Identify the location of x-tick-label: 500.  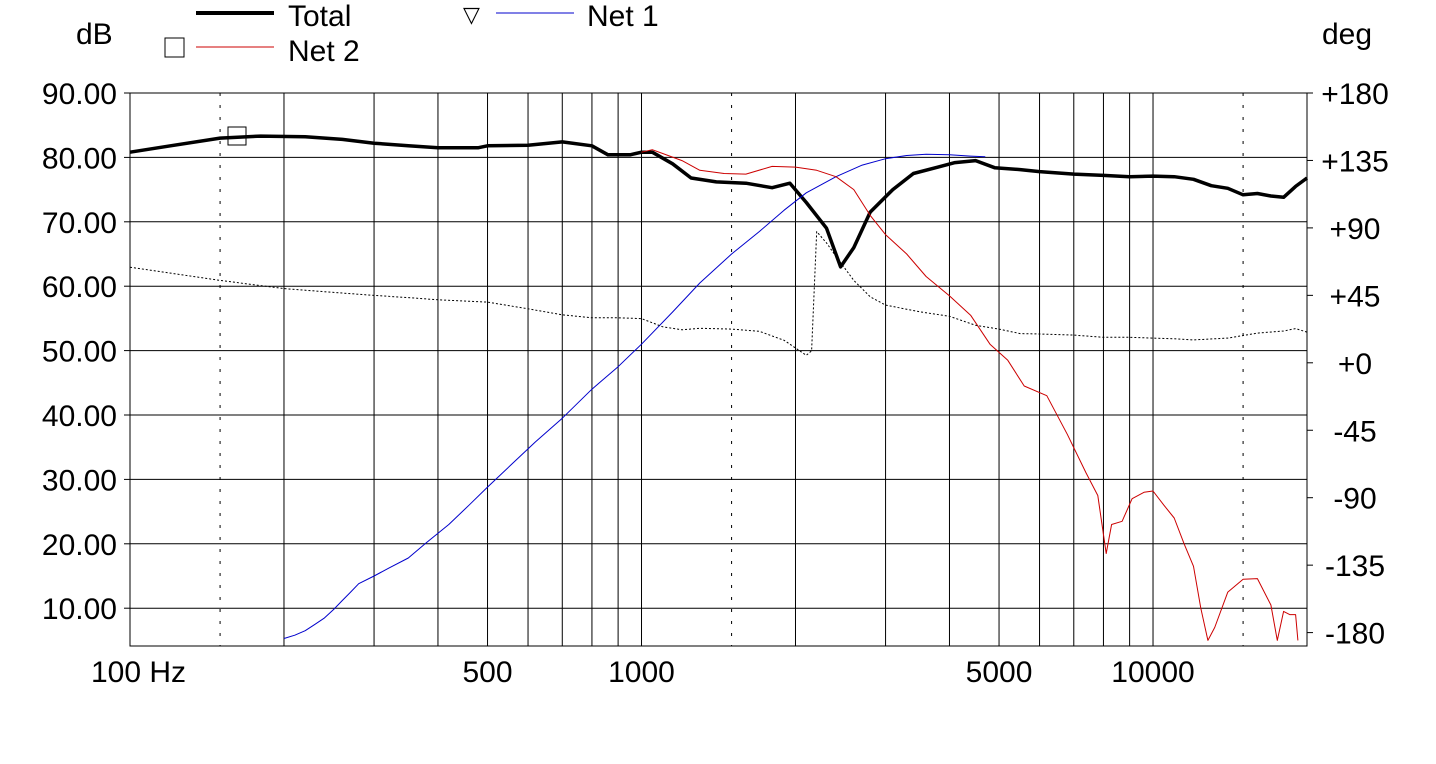
(487, 672).